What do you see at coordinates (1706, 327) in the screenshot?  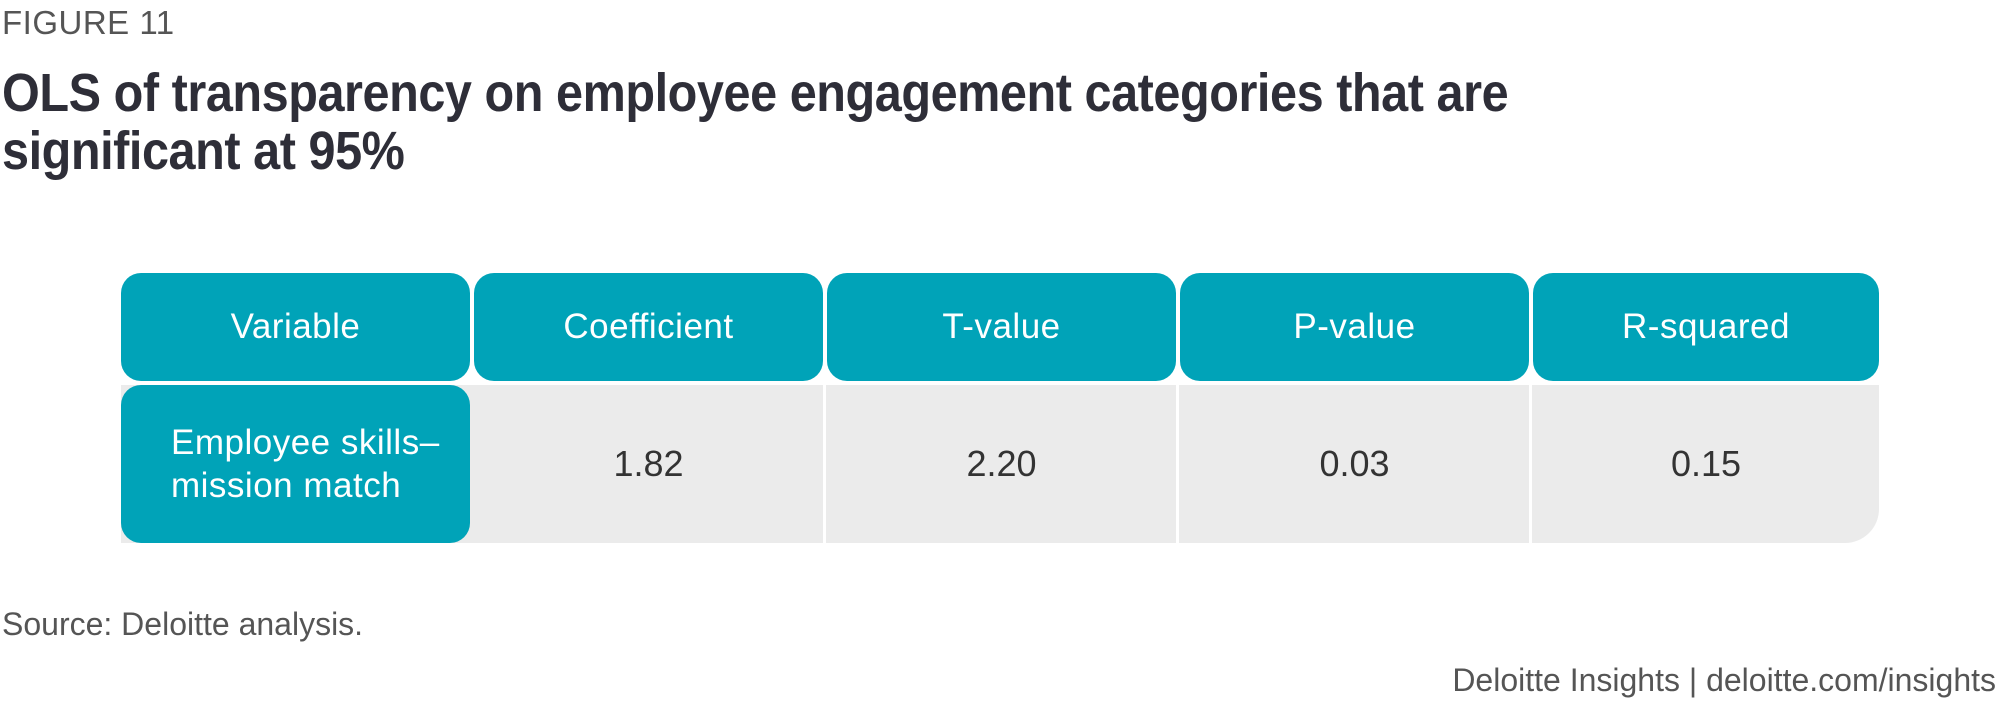 I see `header-r-squared: R-squared` at bounding box center [1706, 327].